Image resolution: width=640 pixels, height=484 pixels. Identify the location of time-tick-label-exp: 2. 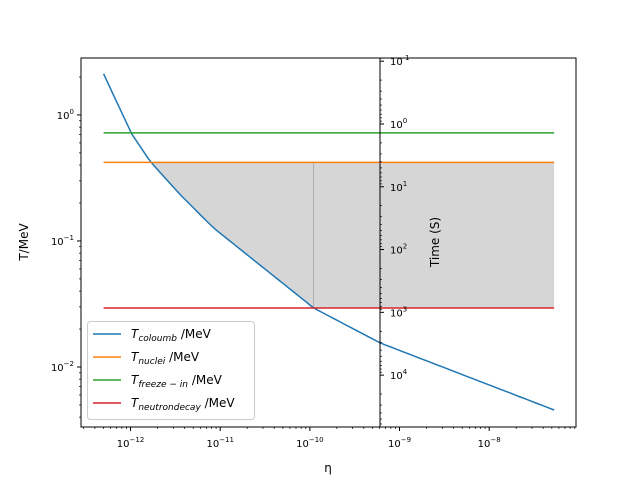
(405, 247).